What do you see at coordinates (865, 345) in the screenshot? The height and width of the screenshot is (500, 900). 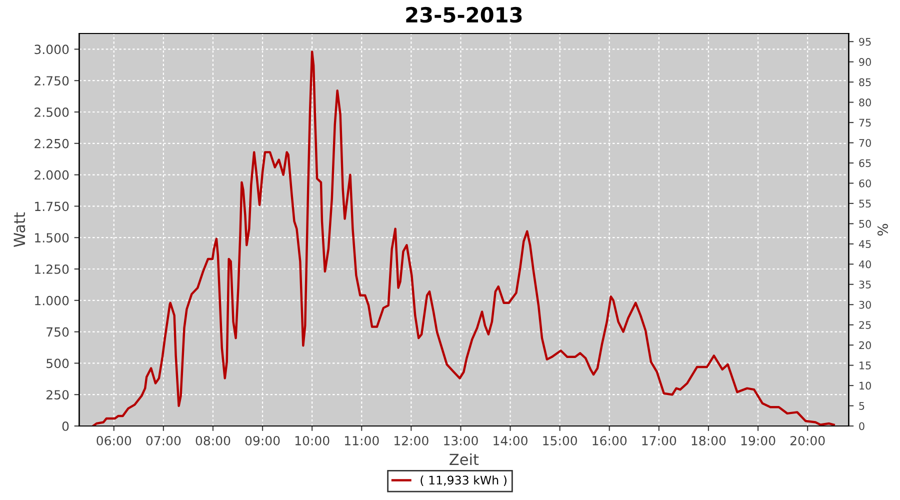 I see `y2-tick-label: 20` at bounding box center [865, 345].